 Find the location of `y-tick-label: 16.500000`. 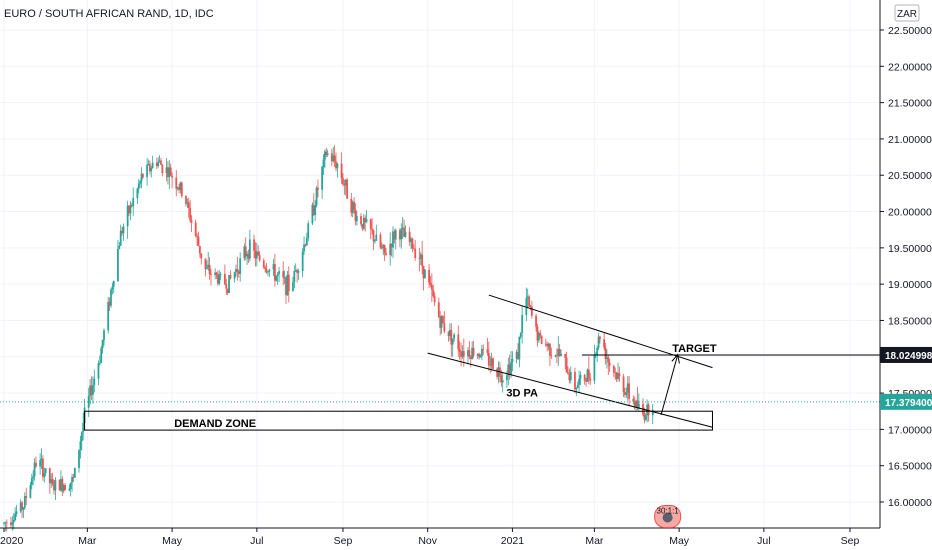

y-tick-label: 16.500000 is located at coordinates (910, 467).